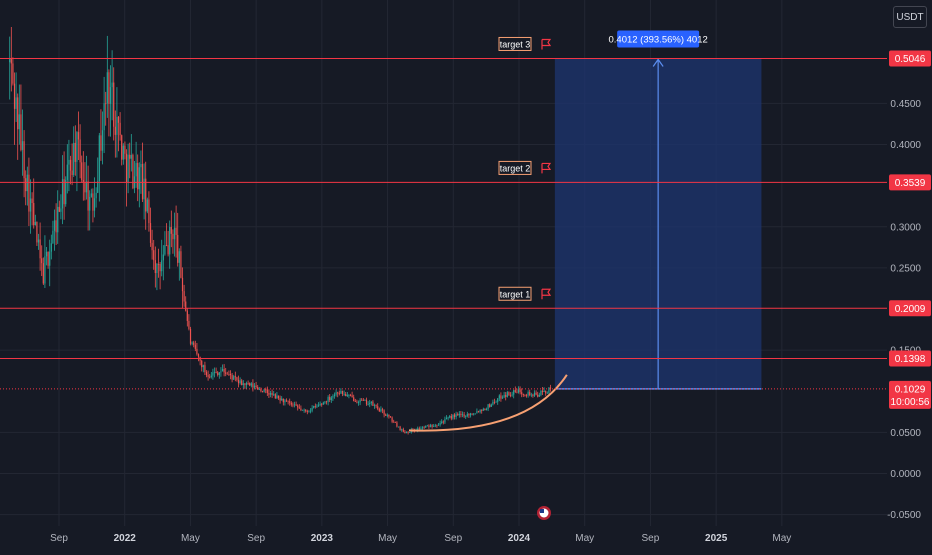 The width and height of the screenshot is (932, 555). I want to click on flag-icon, so click(546, 44).